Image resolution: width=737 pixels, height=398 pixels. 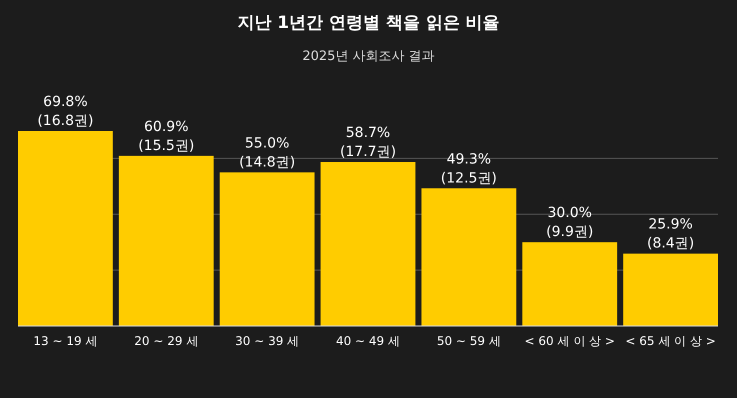 I want to click on data-label: 25.9% (8.4권), so click(x=670, y=234).